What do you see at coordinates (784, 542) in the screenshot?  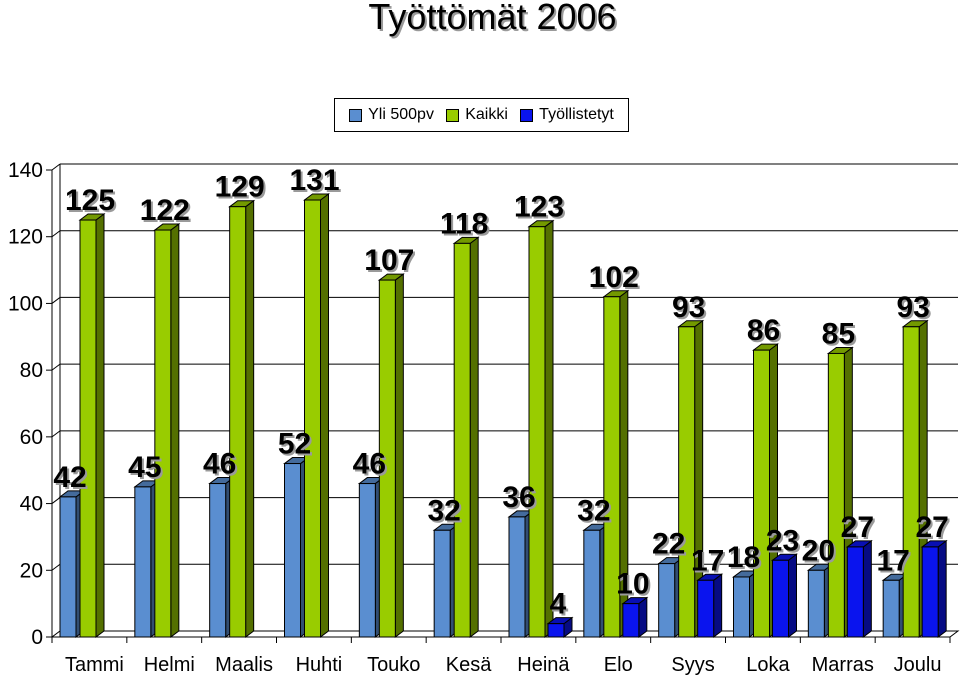 I see `data-label-tyollistetyt-loka-shadow: 23` at bounding box center [784, 542].